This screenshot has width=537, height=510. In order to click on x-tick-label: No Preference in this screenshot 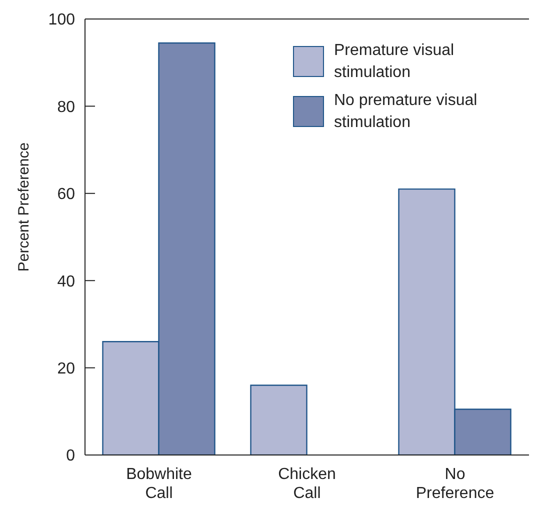, I will do `click(455, 484)`.